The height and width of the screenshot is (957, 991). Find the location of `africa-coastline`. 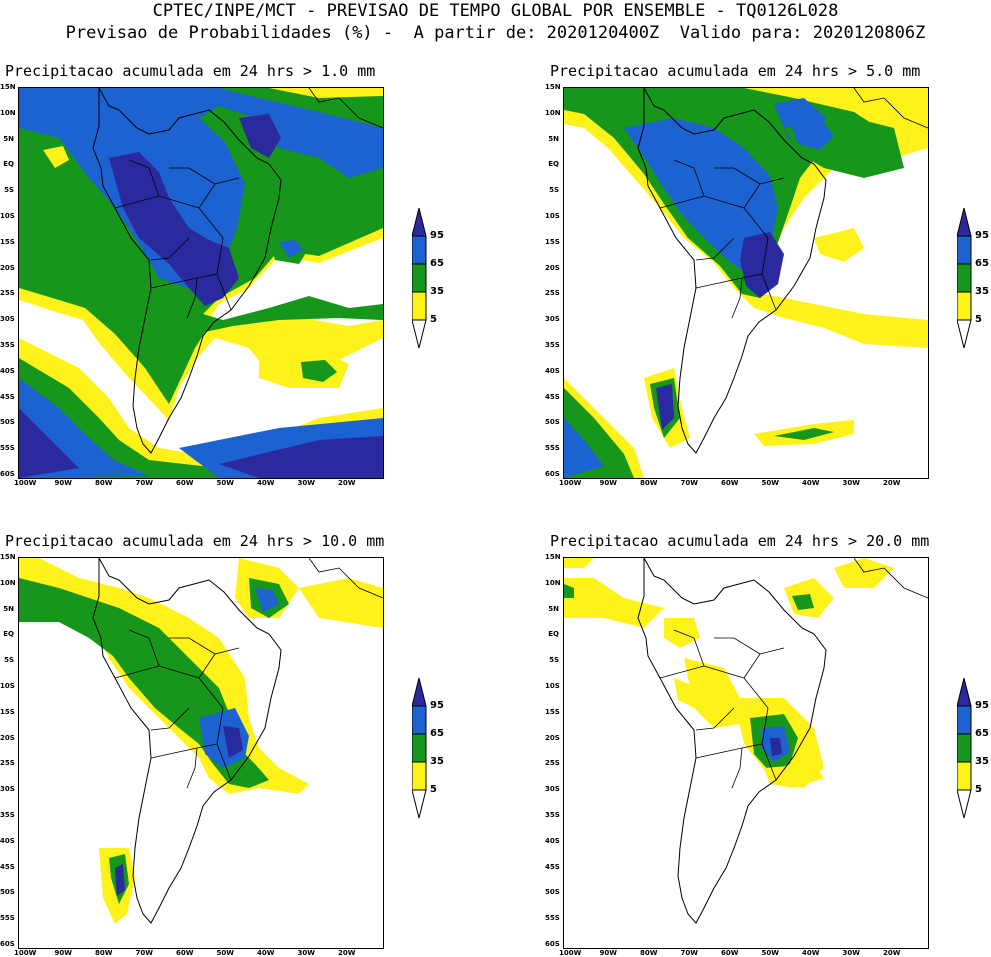

africa-coastline is located at coordinates (345, 578).